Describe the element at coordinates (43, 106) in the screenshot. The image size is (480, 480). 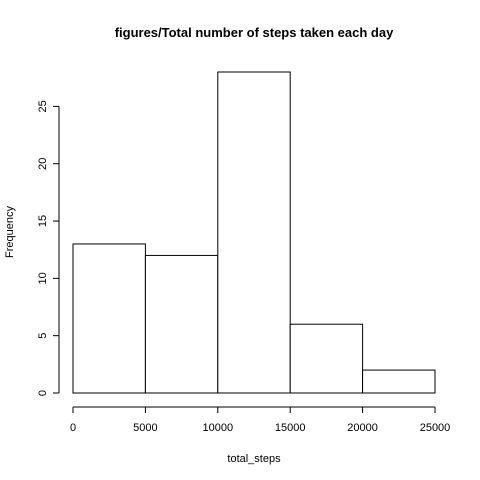
I see `y-tick-label-5: 25` at that location.